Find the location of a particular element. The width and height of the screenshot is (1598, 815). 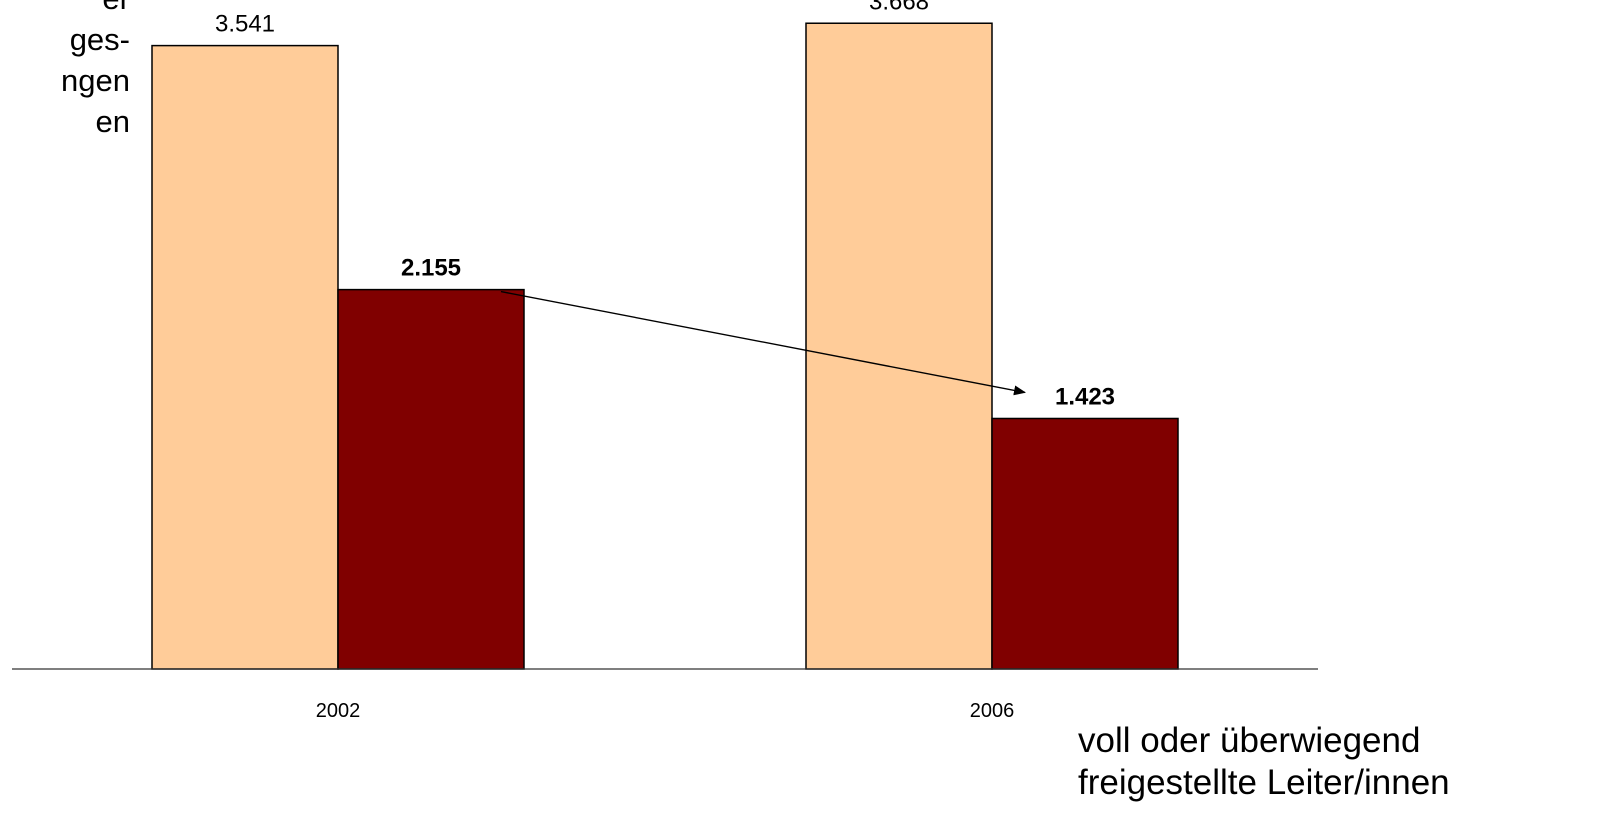

legend-note-line: freigestellte Leiter/innen is located at coordinates (1264, 782).